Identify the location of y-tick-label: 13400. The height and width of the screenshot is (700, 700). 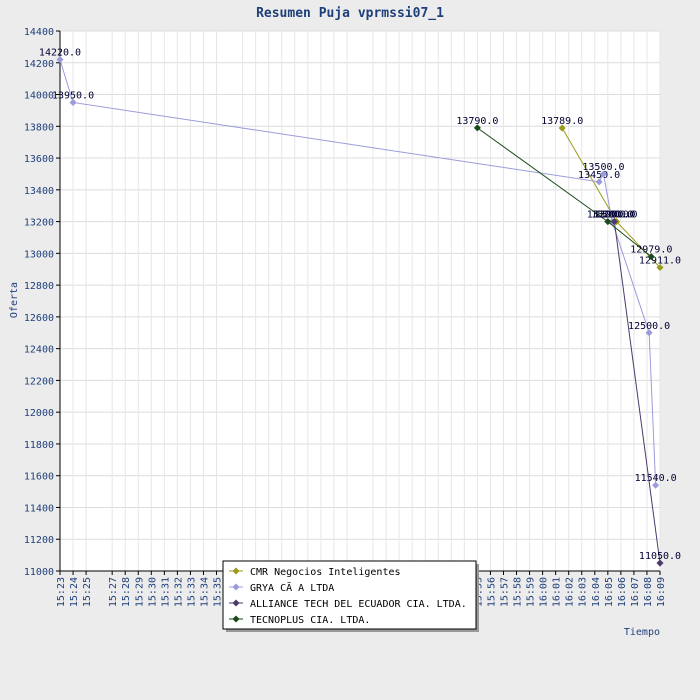
(39, 191).